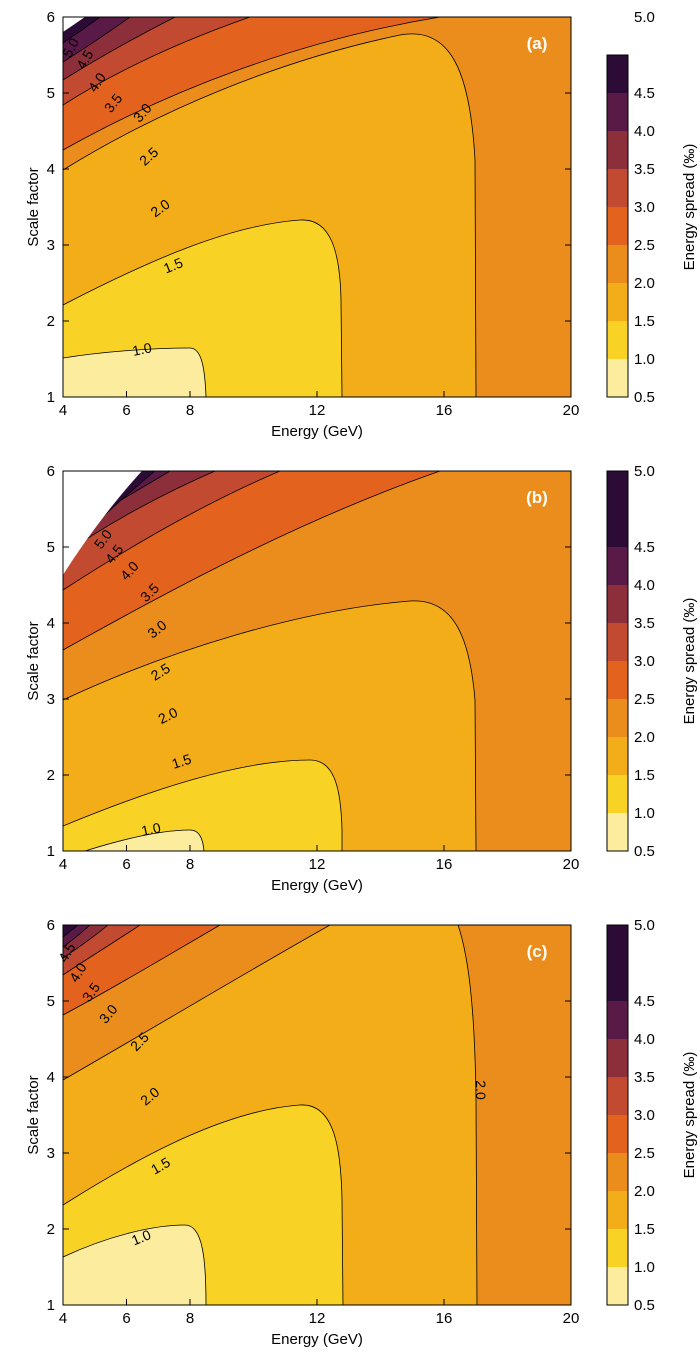  I want to click on panel-a-y-tick: 3, so click(51, 245).